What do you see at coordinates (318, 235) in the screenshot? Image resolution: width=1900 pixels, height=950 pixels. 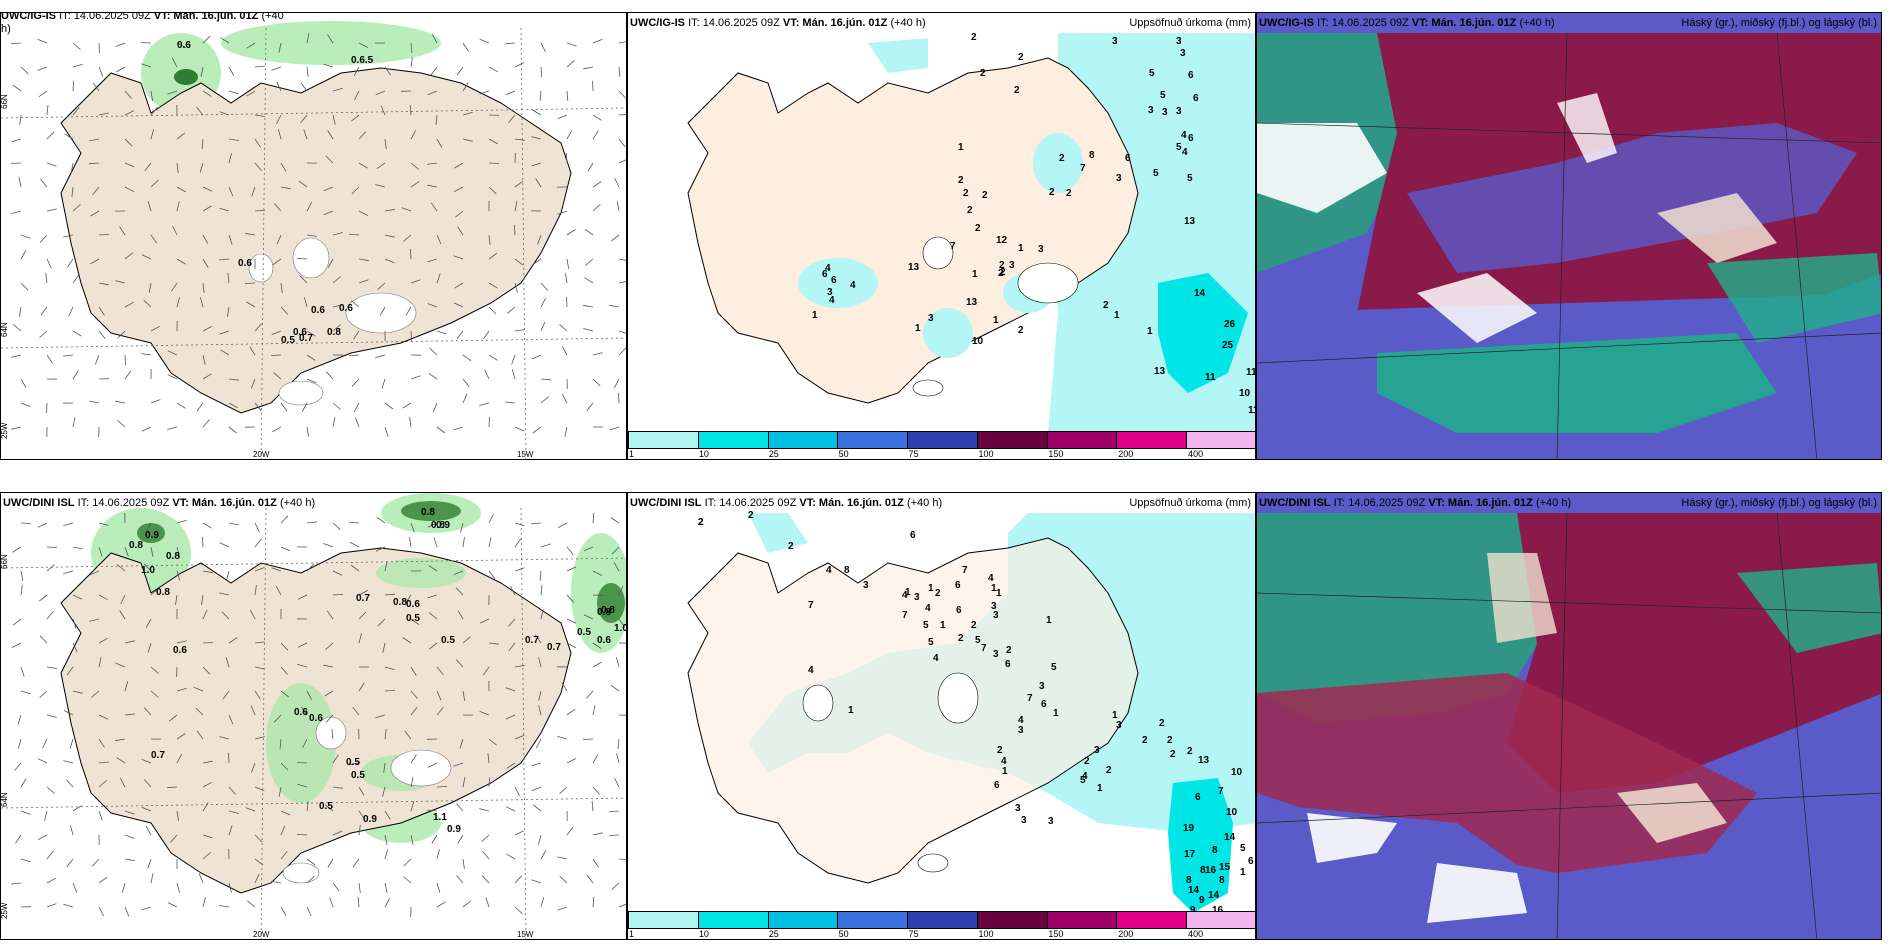 I see `wind-barbs` at bounding box center [318, 235].